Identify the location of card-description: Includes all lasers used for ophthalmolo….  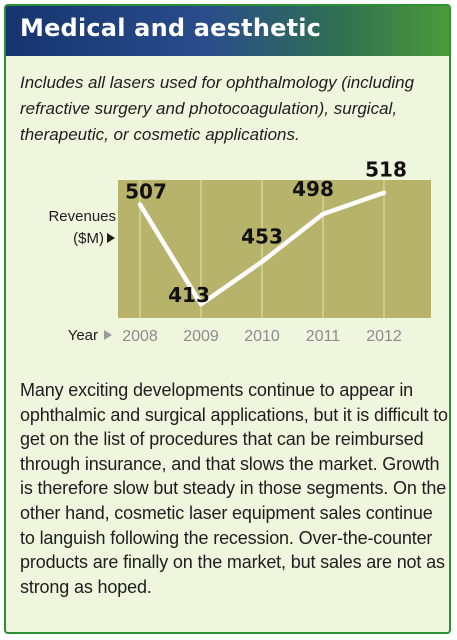
(217, 108).